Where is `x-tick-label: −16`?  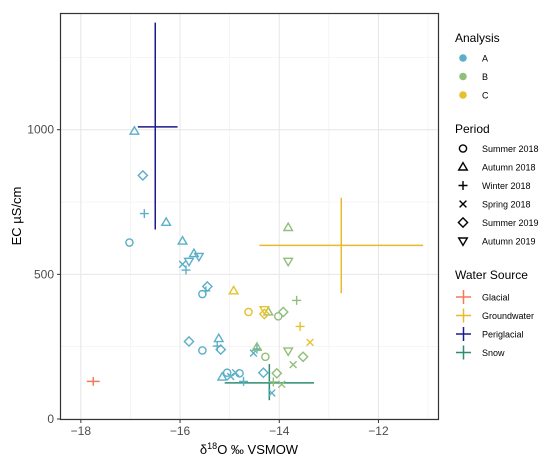 x-tick-label: −16 is located at coordinates (180, 431).